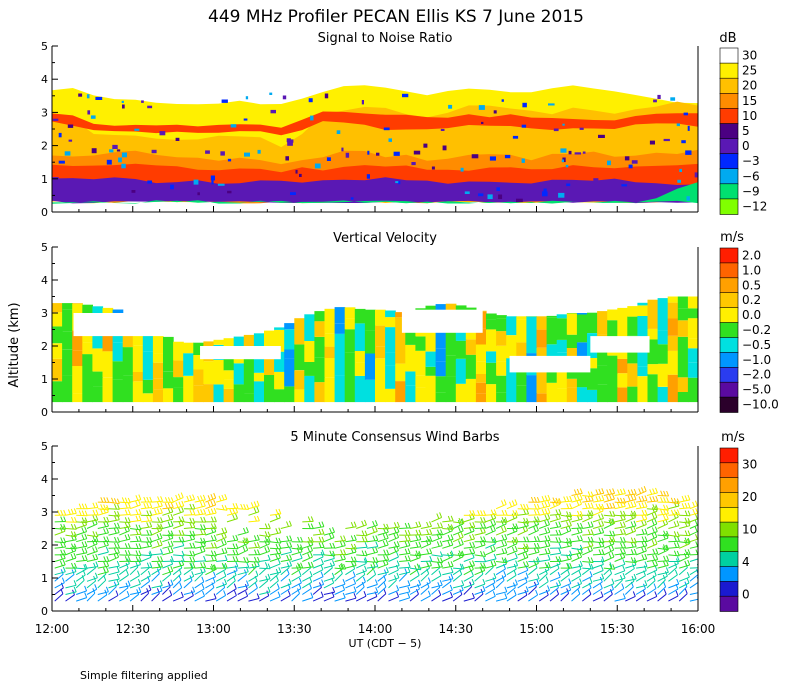 This screenshot has width=800, height=700. I want to click on wind-colorbar-unit: m/s, so click(733, 437).